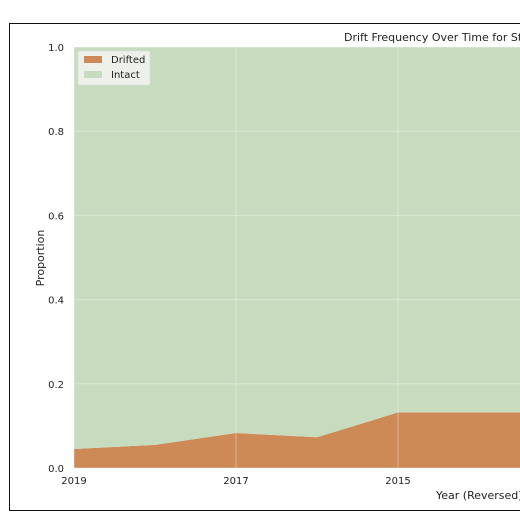  Describe the element at coordinates (73, 481) in the screenshot. I see `x-tick-label: 2019` at that location.